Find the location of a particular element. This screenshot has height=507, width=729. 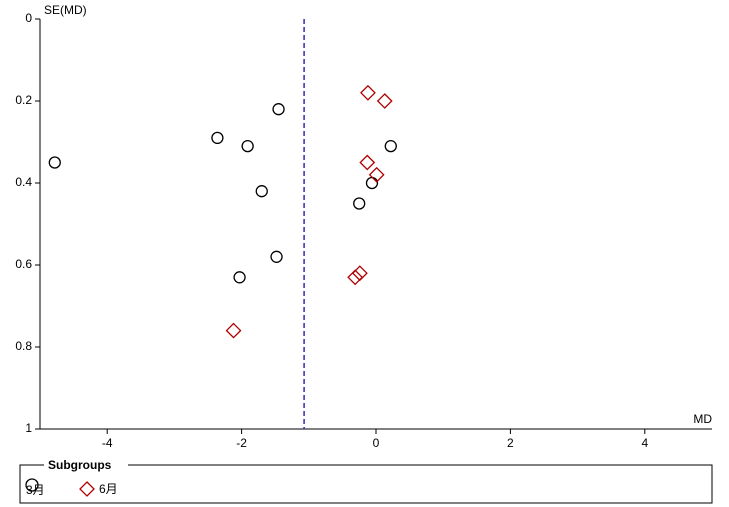

legend-label: 3月 is located at coordinates (35, 490).